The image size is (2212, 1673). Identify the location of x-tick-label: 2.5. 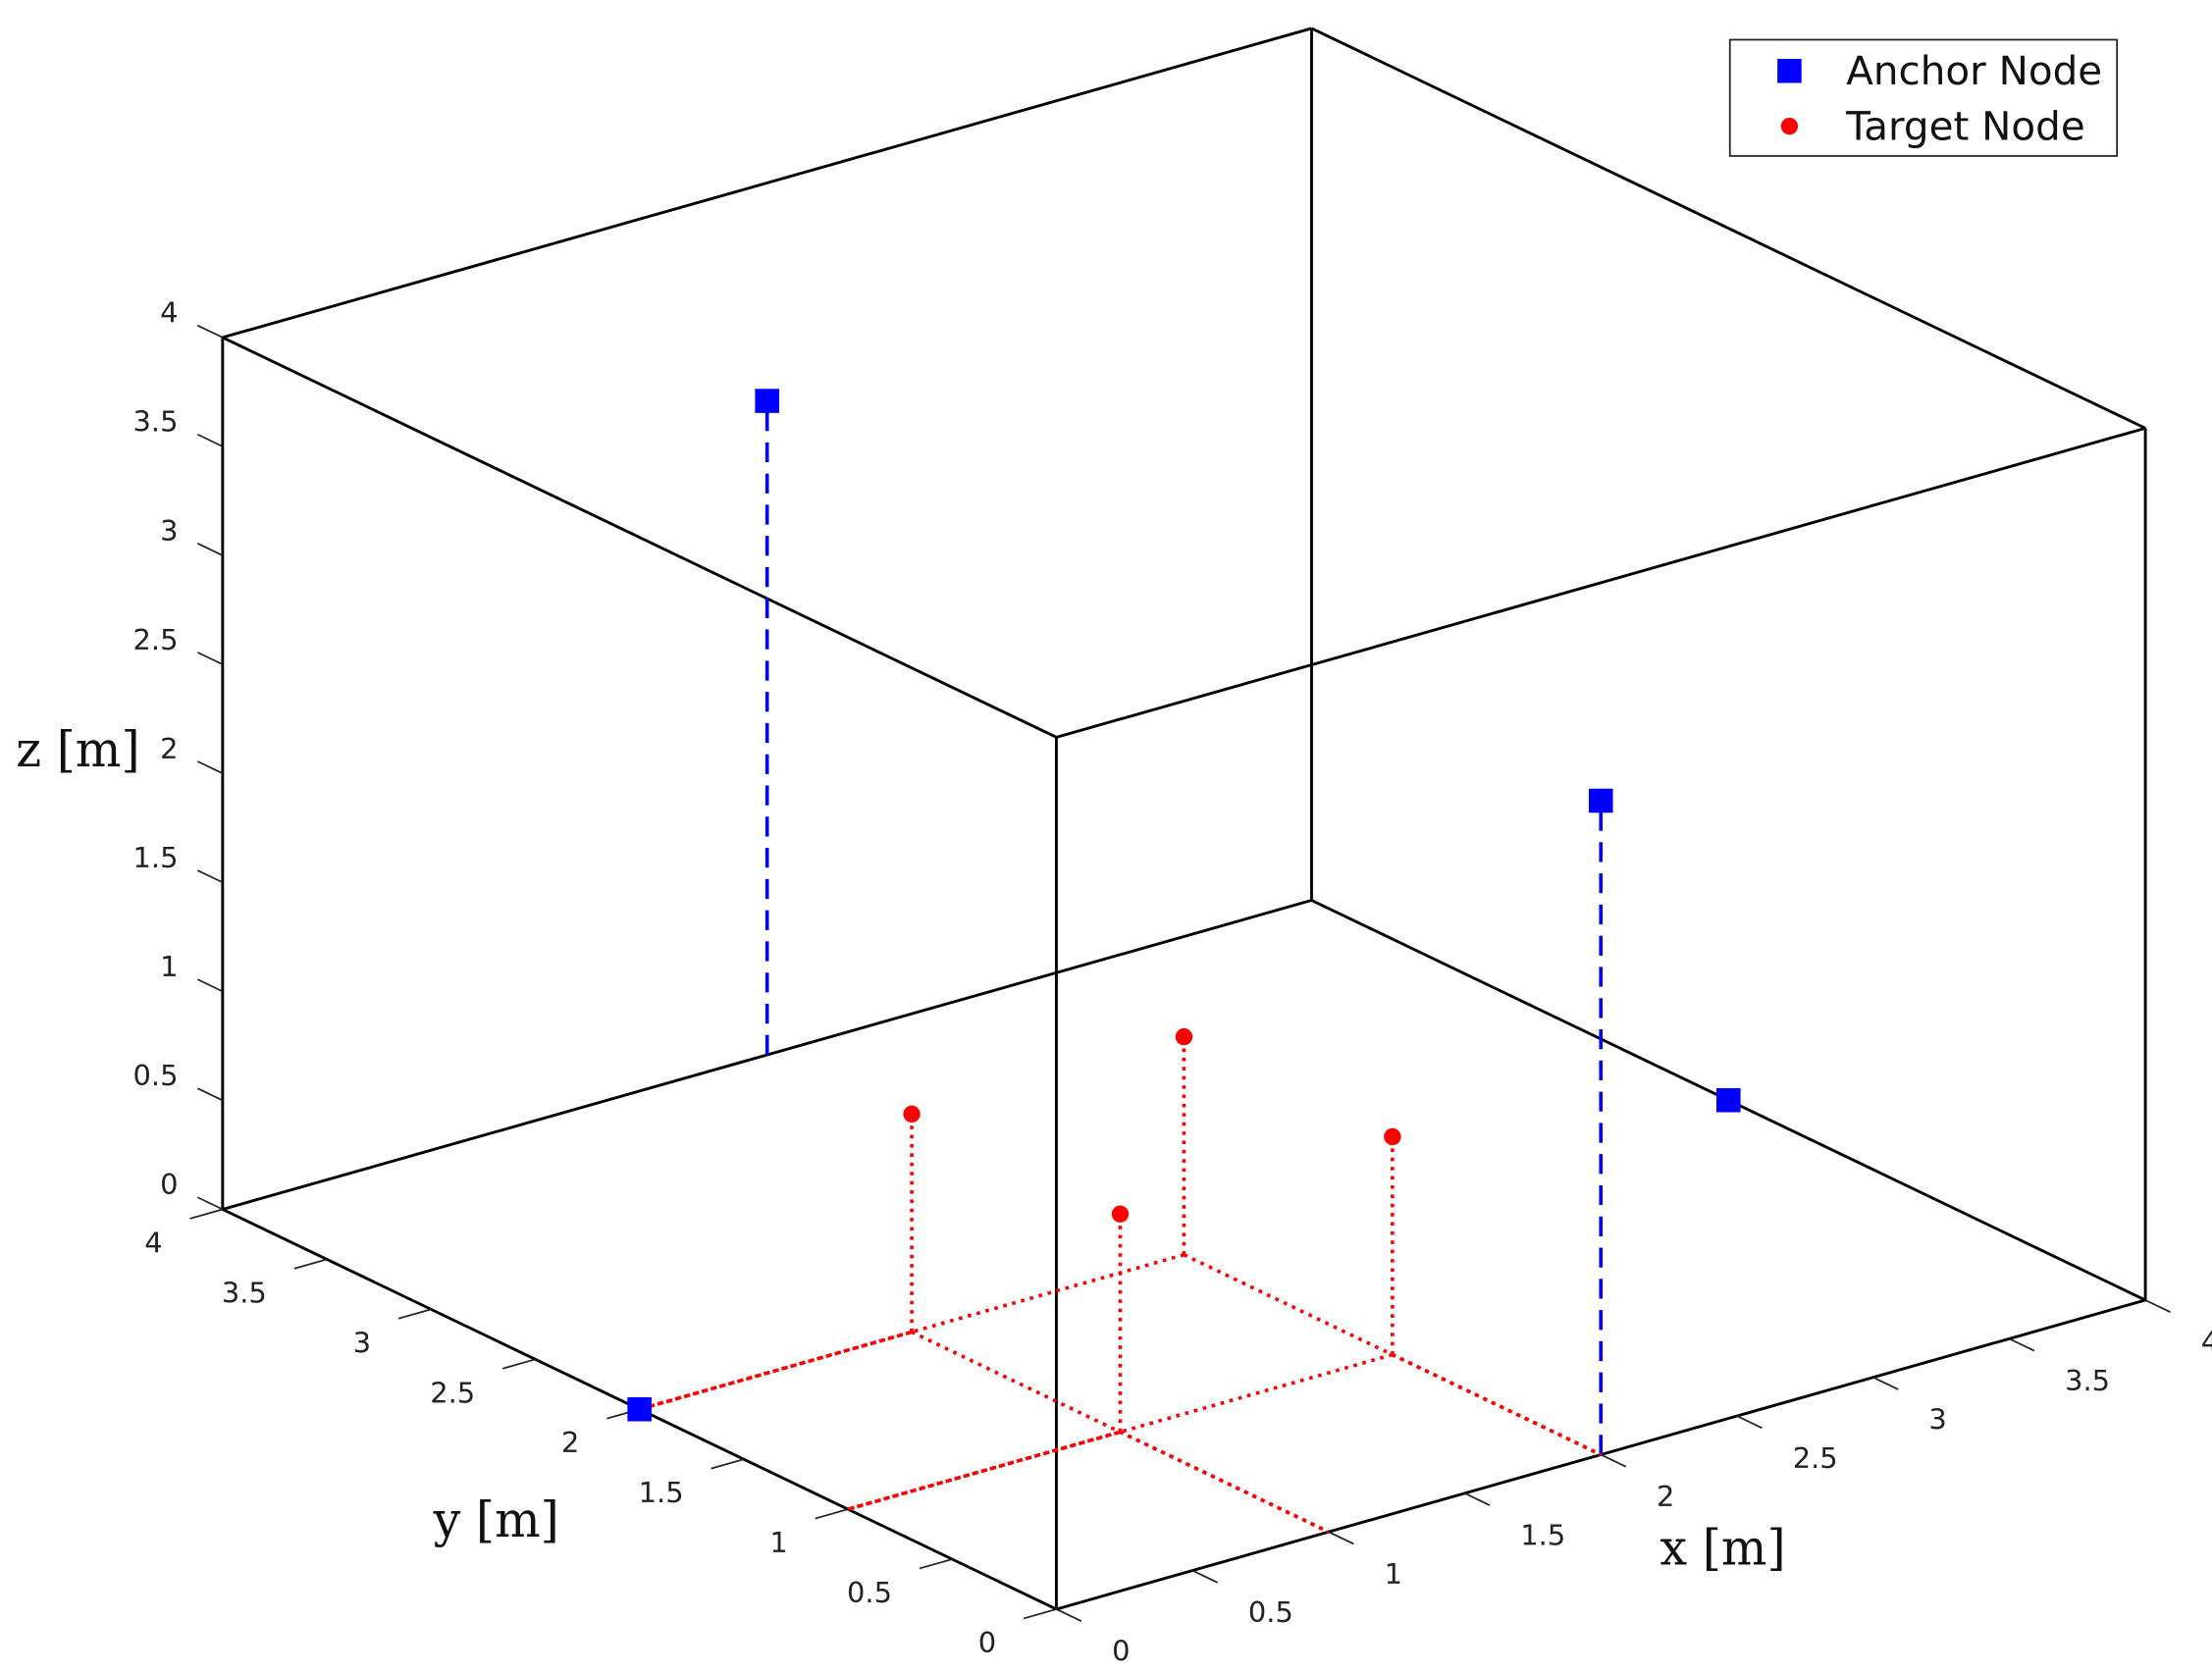
(1816, 1458).